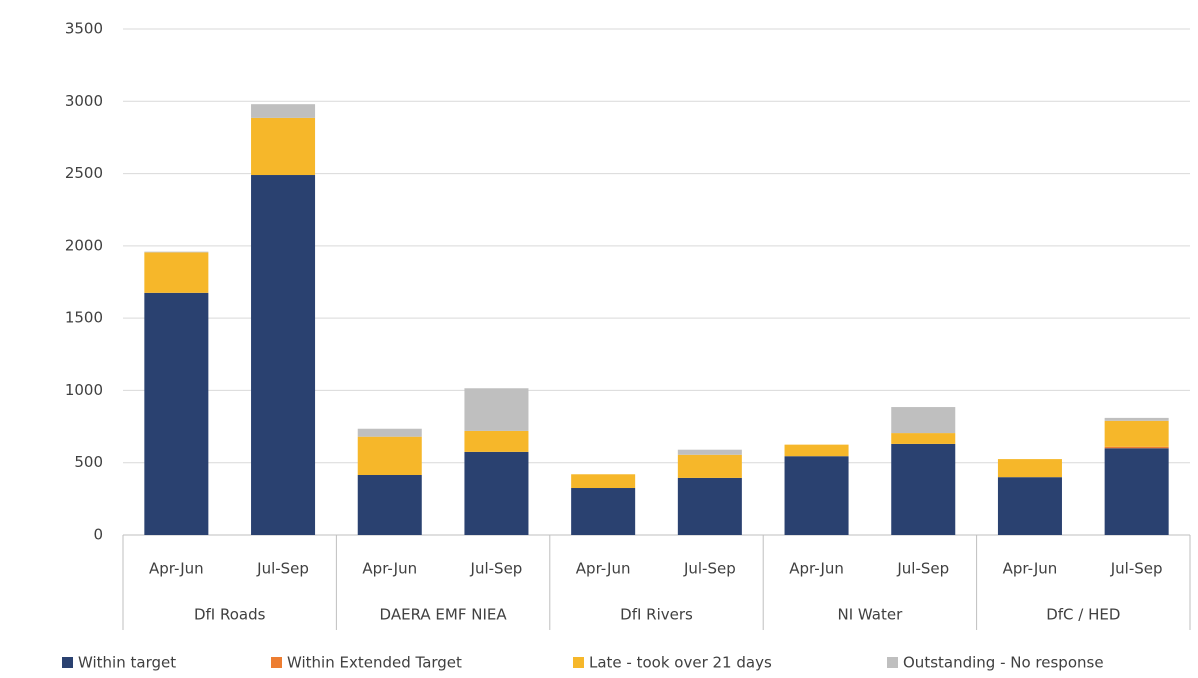 The image size is (1198, 678). Describe the element at coordinates (1083, 615) in the screenshot. I see `group-label: DfC / HED` at that location.